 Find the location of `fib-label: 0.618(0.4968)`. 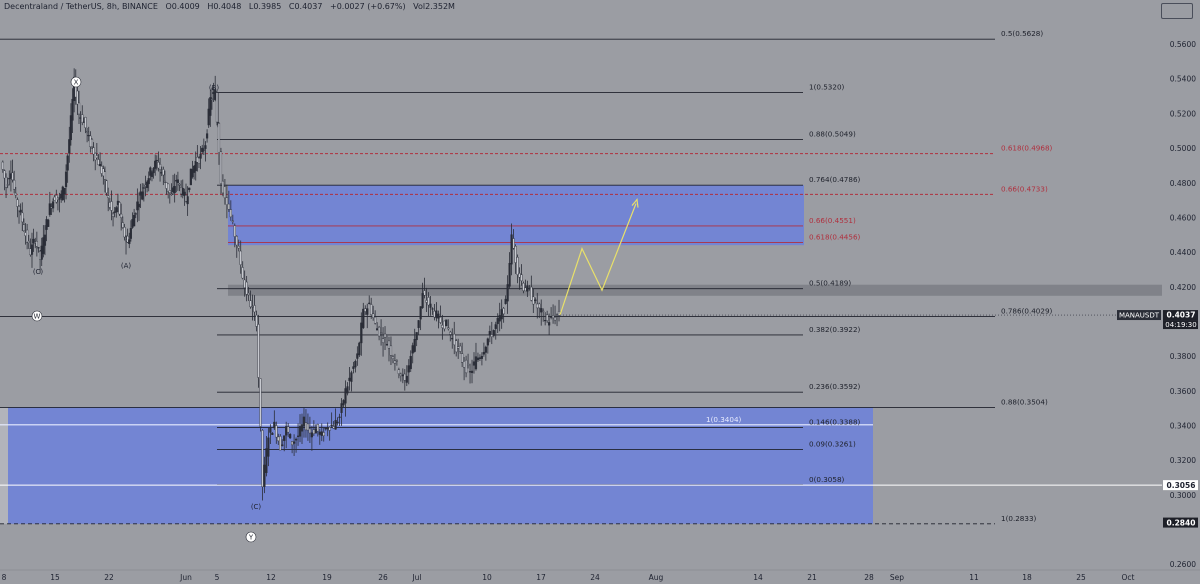

fib-label: 0.618(0.4968) is located at coordinates (1027, 148).